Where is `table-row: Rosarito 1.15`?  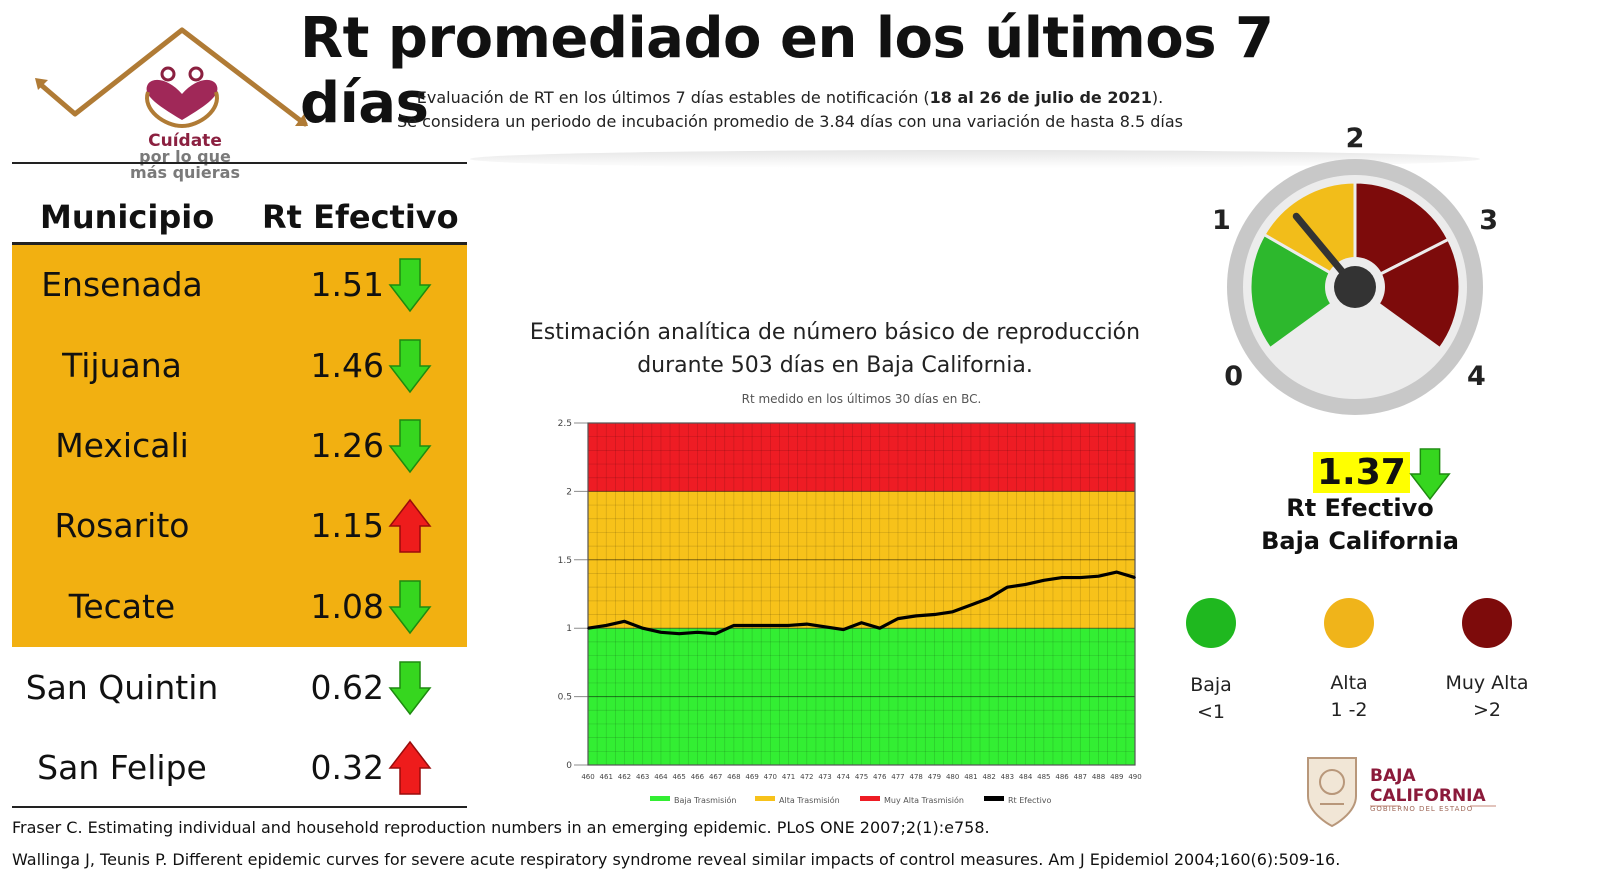 table-row: Rosarito 1.15 is located at coordinates (239, 526).